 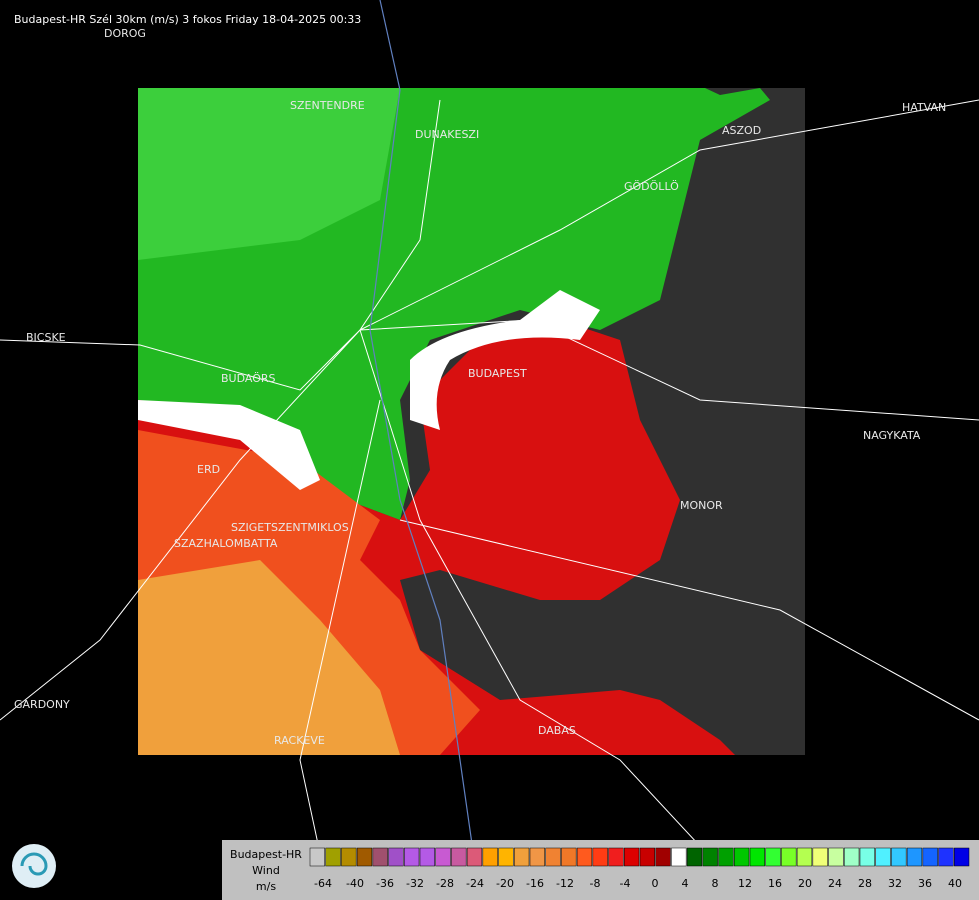 I want to click on place-label: SZENTENDRE, so click(x=327, y=105).